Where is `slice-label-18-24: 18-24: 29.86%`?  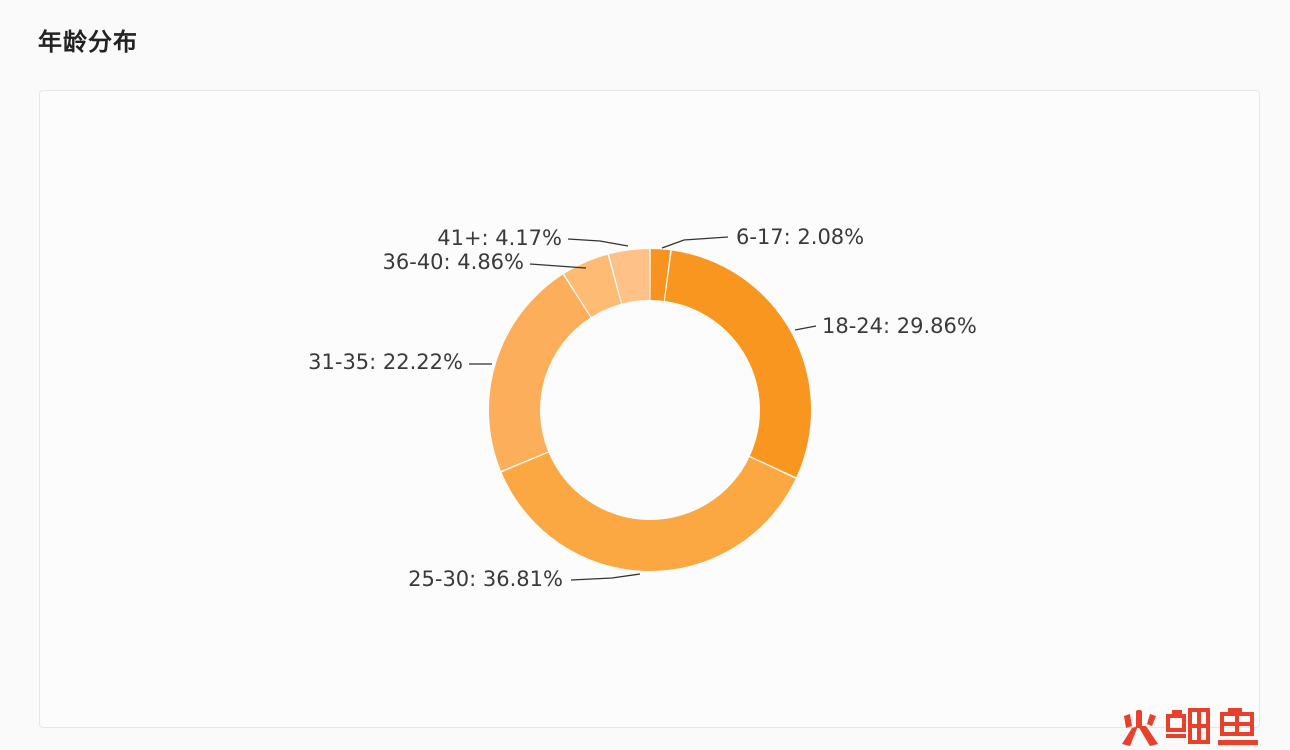 slice-label-18-24: 18-24: 29.86% is located at coordinates (899, 326).